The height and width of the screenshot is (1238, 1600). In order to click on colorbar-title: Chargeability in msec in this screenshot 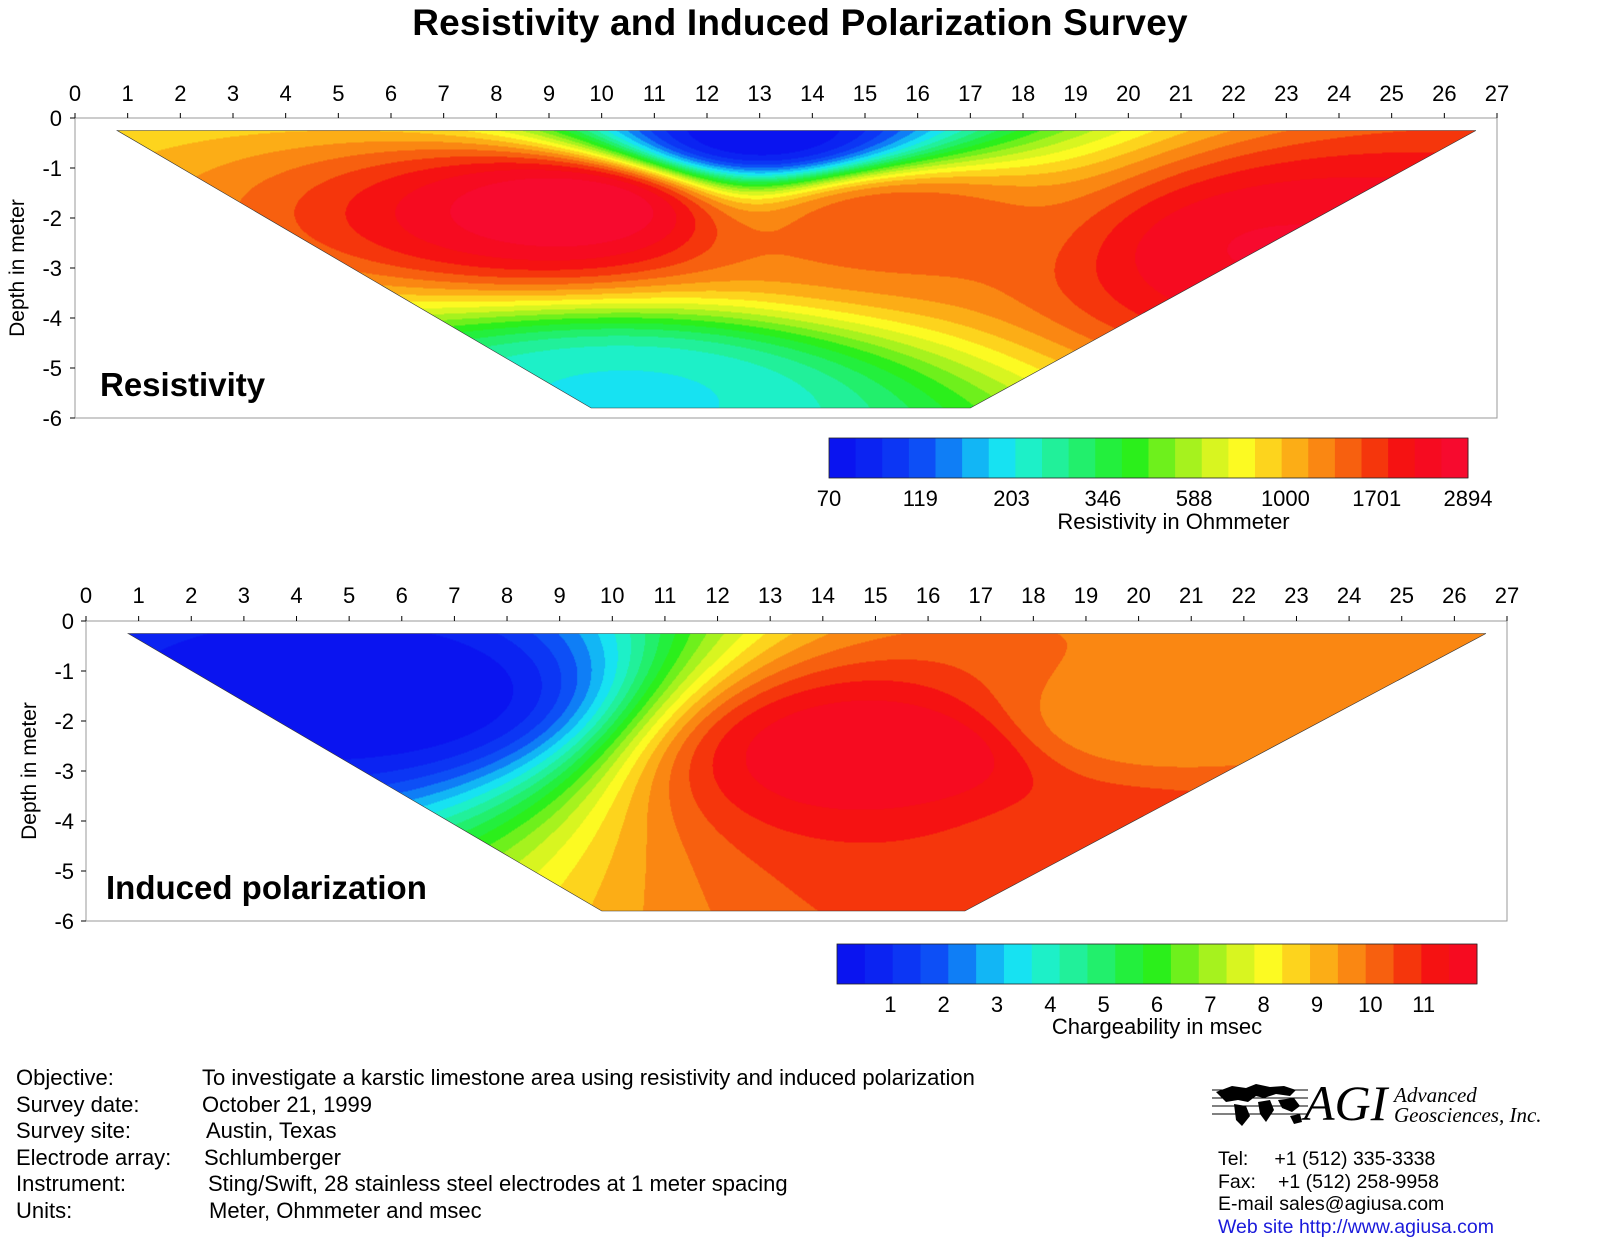, I will do `click(1157, 1026)`.